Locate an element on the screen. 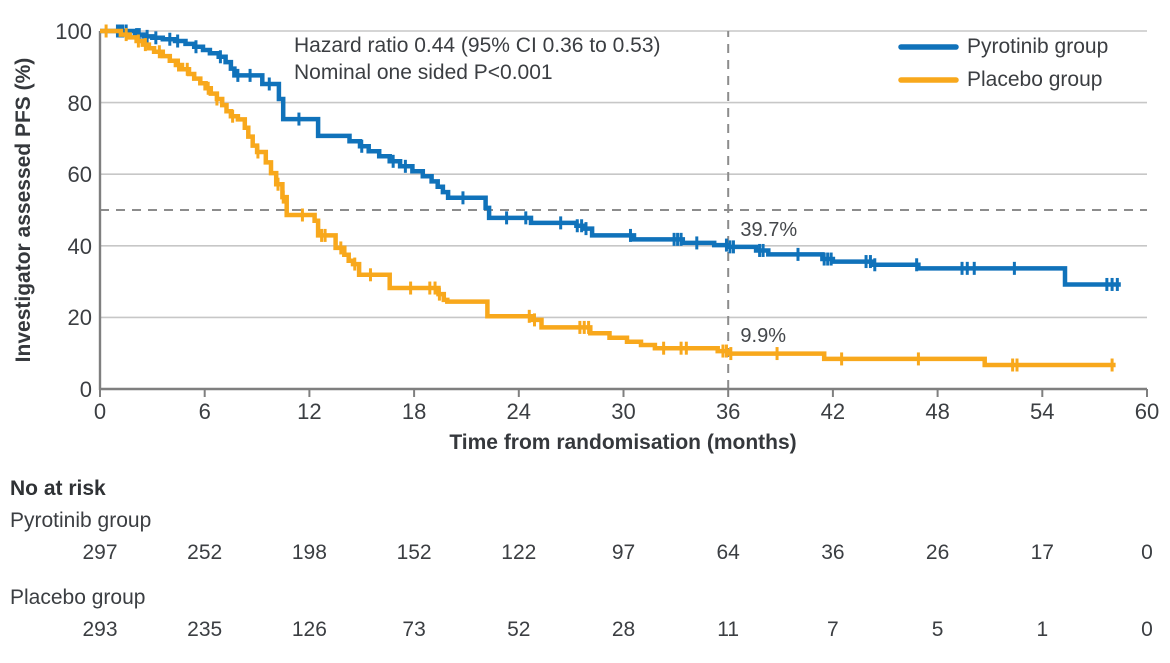  risk-count: 52 is located at coordinates (519, 629).